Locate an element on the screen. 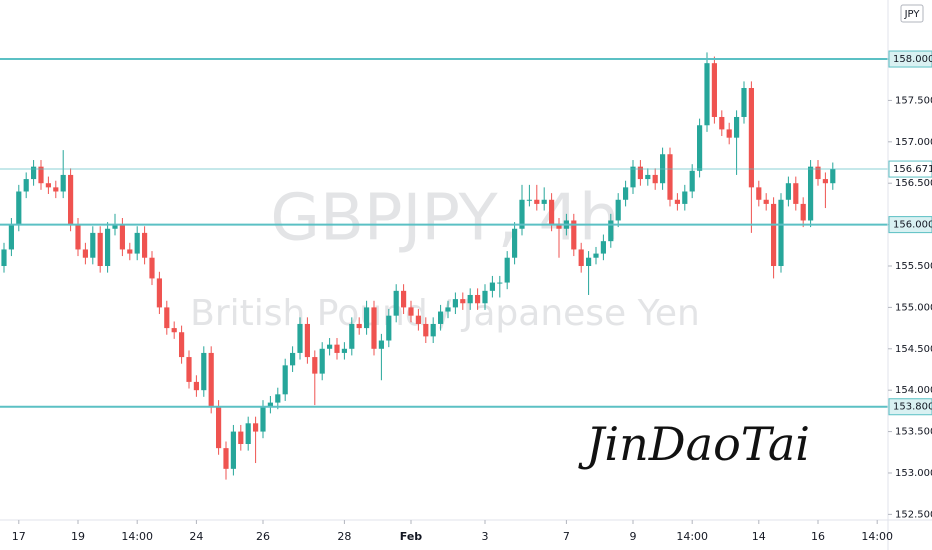 This screenshot has width=932, height=550. x-tick-label: 17 is located at coordinates (19, 536).